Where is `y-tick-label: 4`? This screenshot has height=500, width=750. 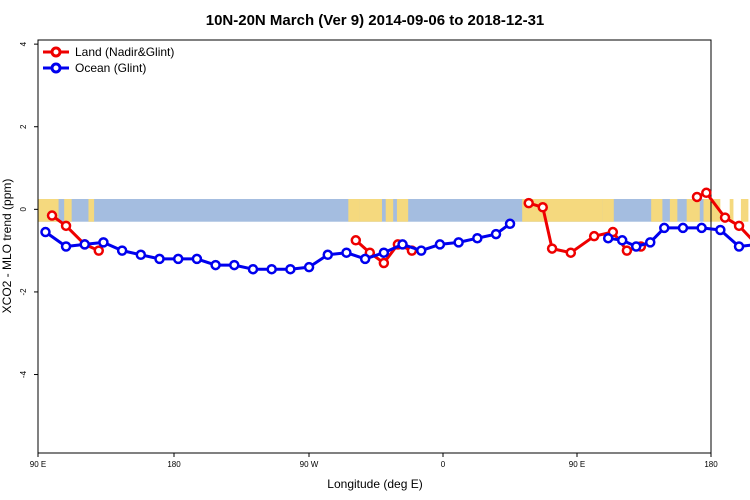 y-tick-label: 4 is located at coordinates (23, 43).